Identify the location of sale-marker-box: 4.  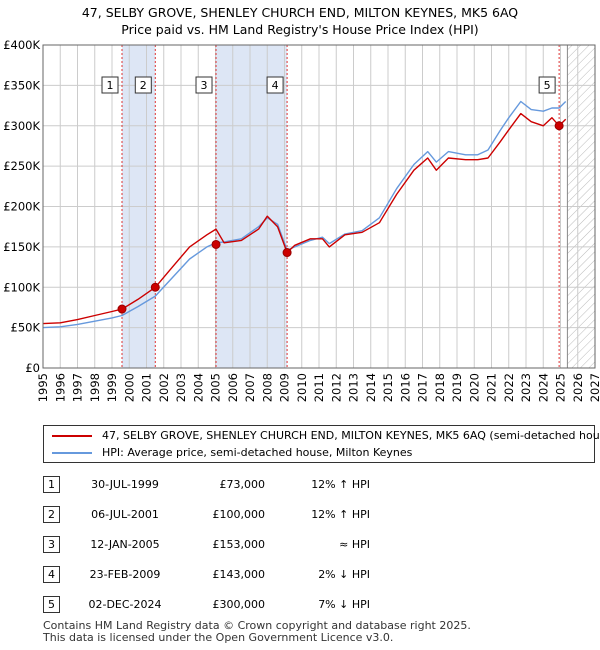
(275, 85).